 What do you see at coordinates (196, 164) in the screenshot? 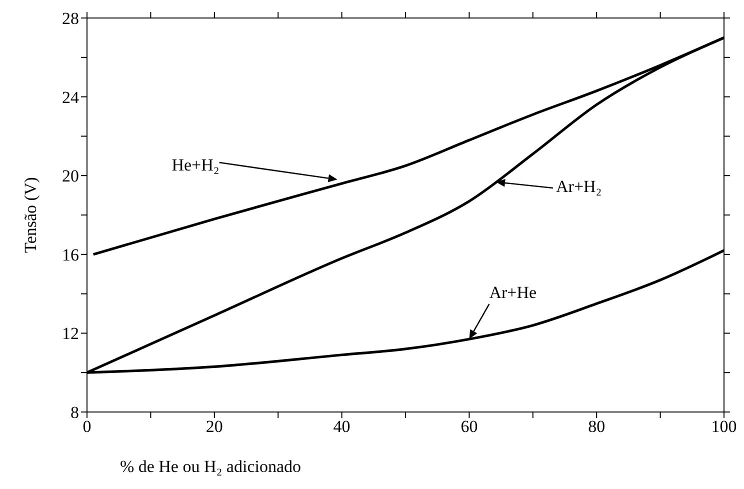
I see `annotation: He+H₂` at bounding box center [196, 164].